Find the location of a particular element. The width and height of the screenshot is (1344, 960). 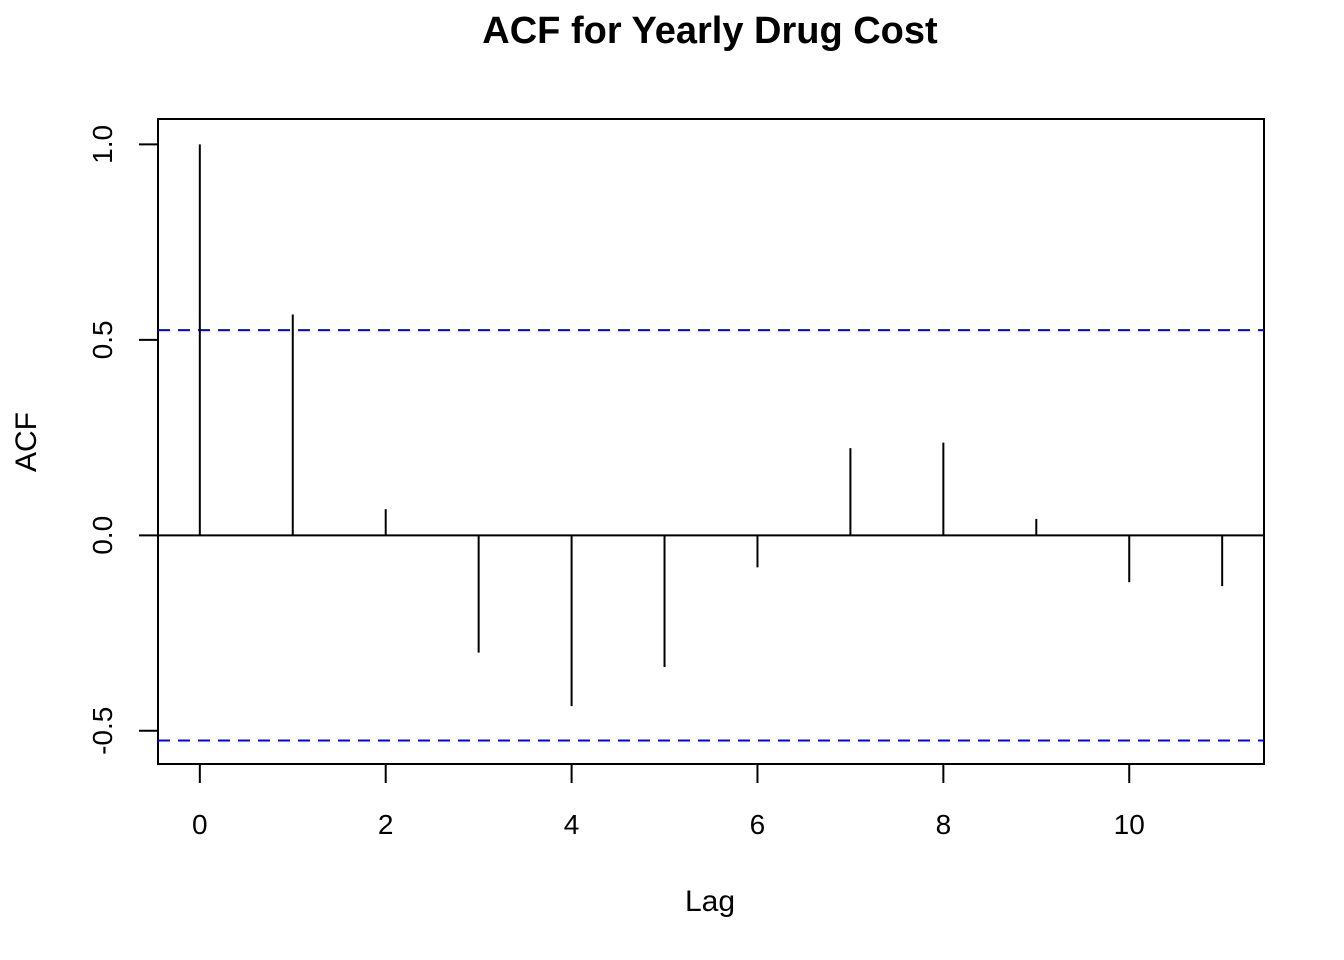

x-tick-label: 6 is located at coordinates (758, 824).